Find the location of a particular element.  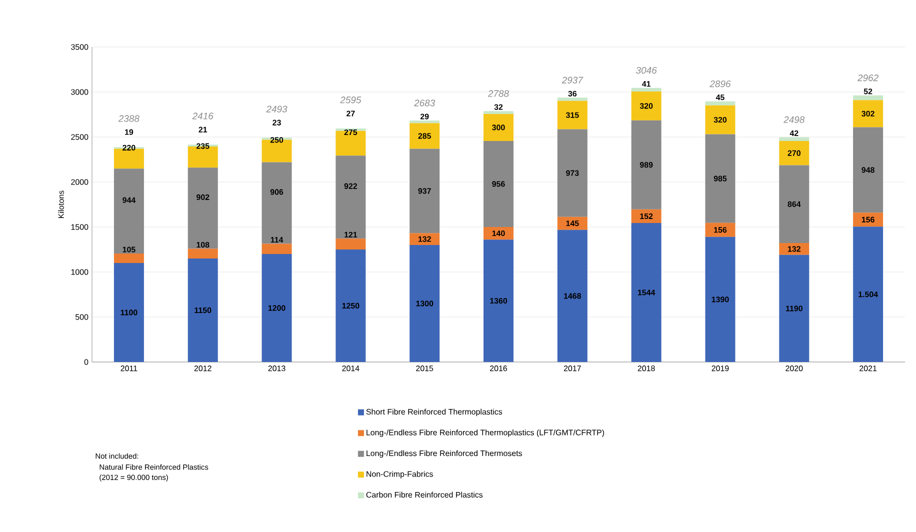

total-label: 2788 is located at coordinates (498, 93).